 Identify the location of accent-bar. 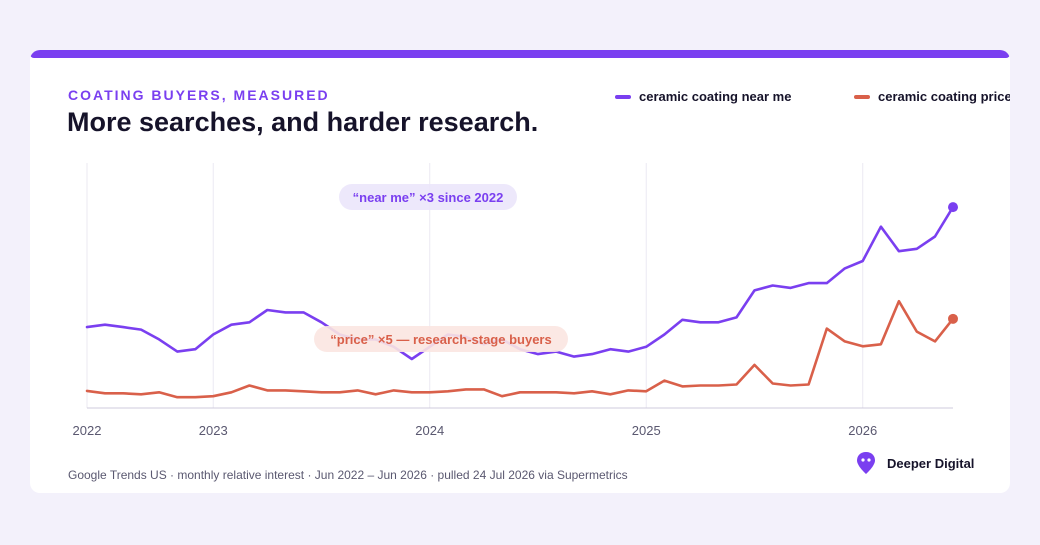
(520, 54).